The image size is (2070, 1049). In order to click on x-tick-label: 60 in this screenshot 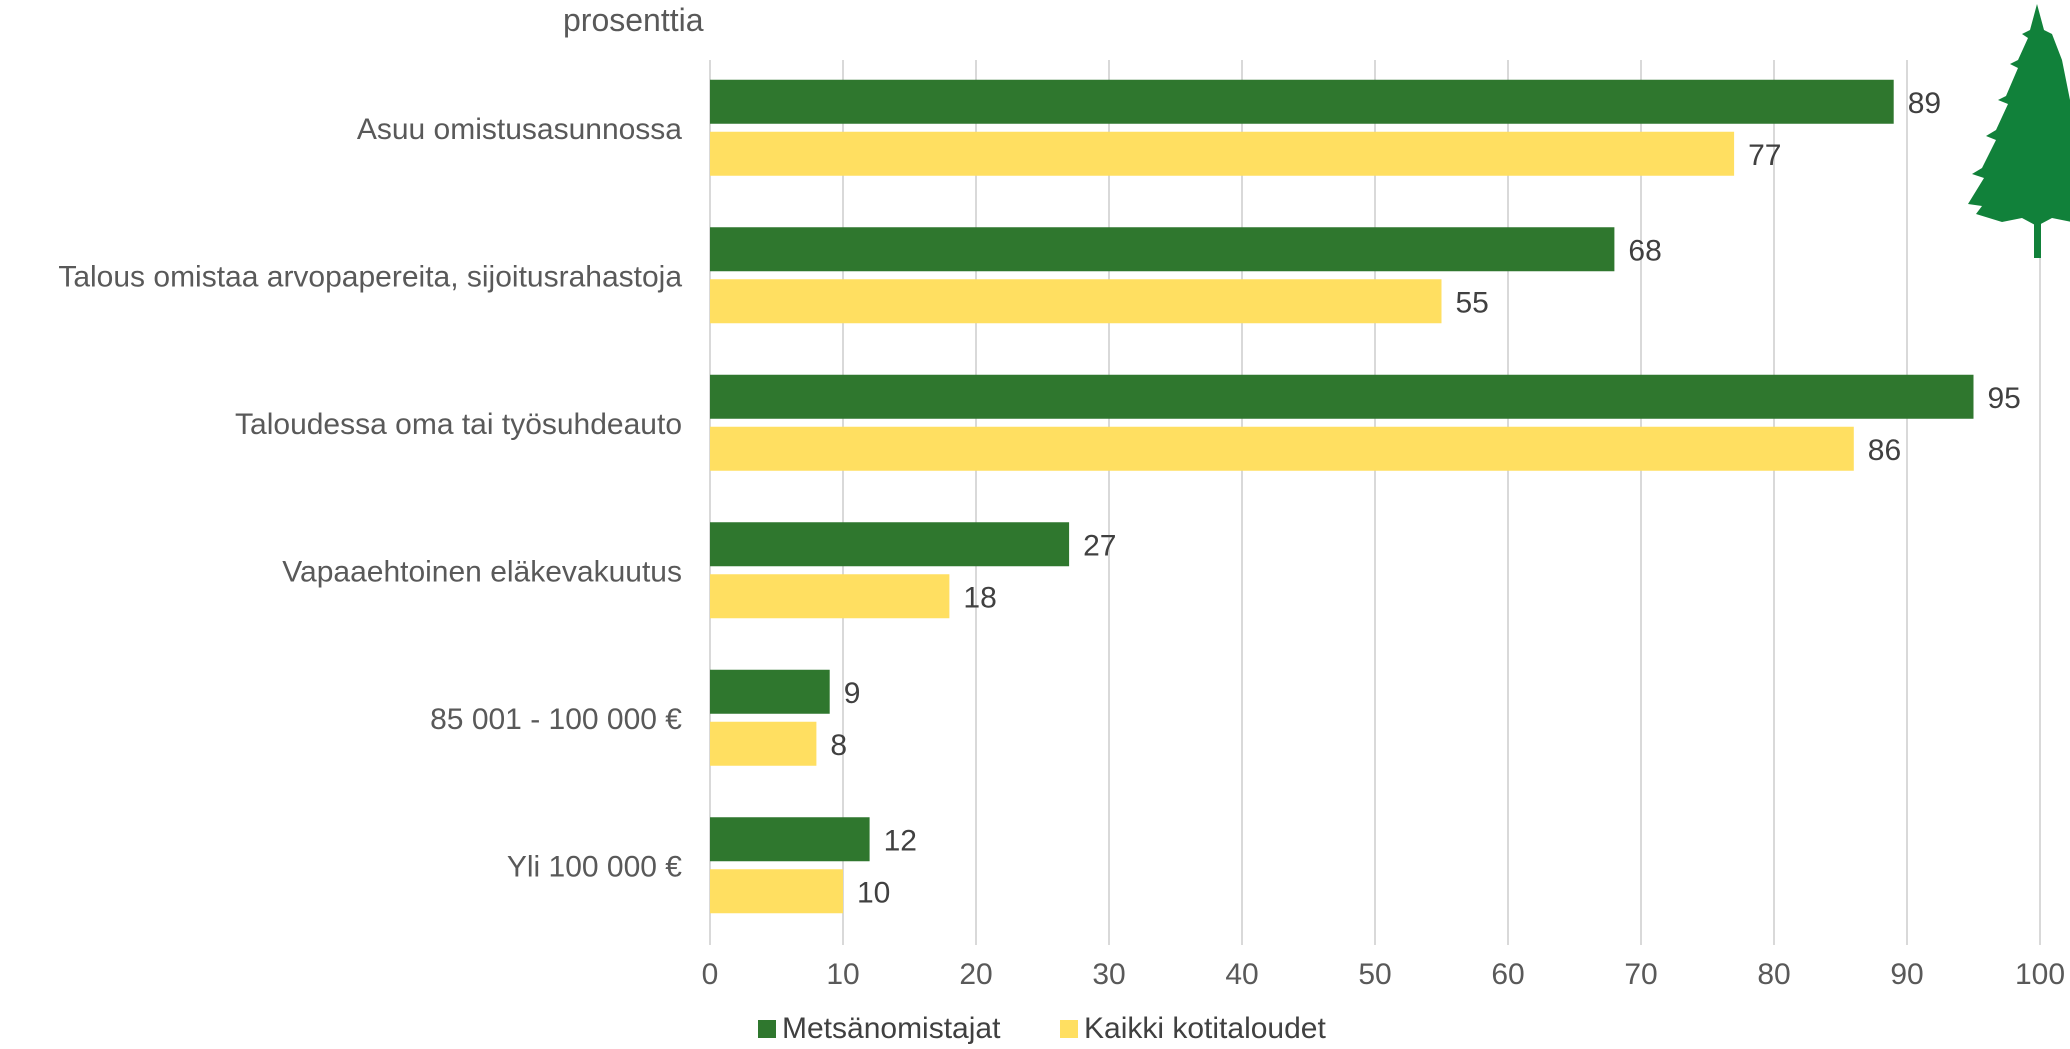, I will do `click(1507, 974)`.